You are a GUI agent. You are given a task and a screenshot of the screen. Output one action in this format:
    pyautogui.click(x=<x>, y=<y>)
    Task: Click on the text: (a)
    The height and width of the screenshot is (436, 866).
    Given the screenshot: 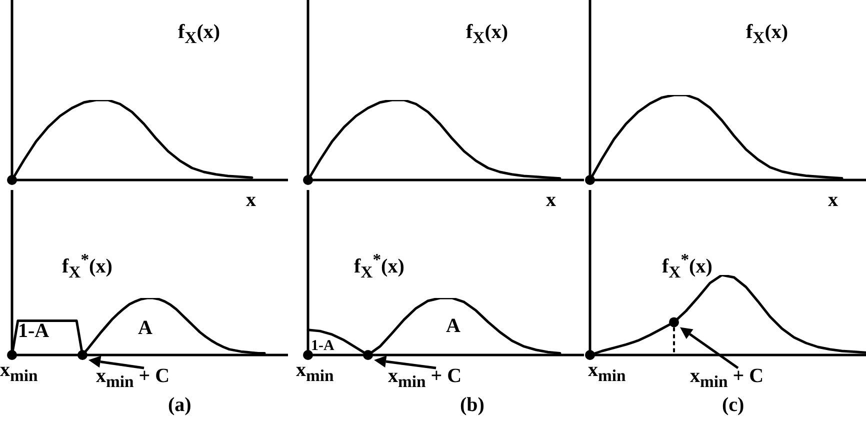 What is the action you would take?
    pyautogui.click(x=180, y=405)
    